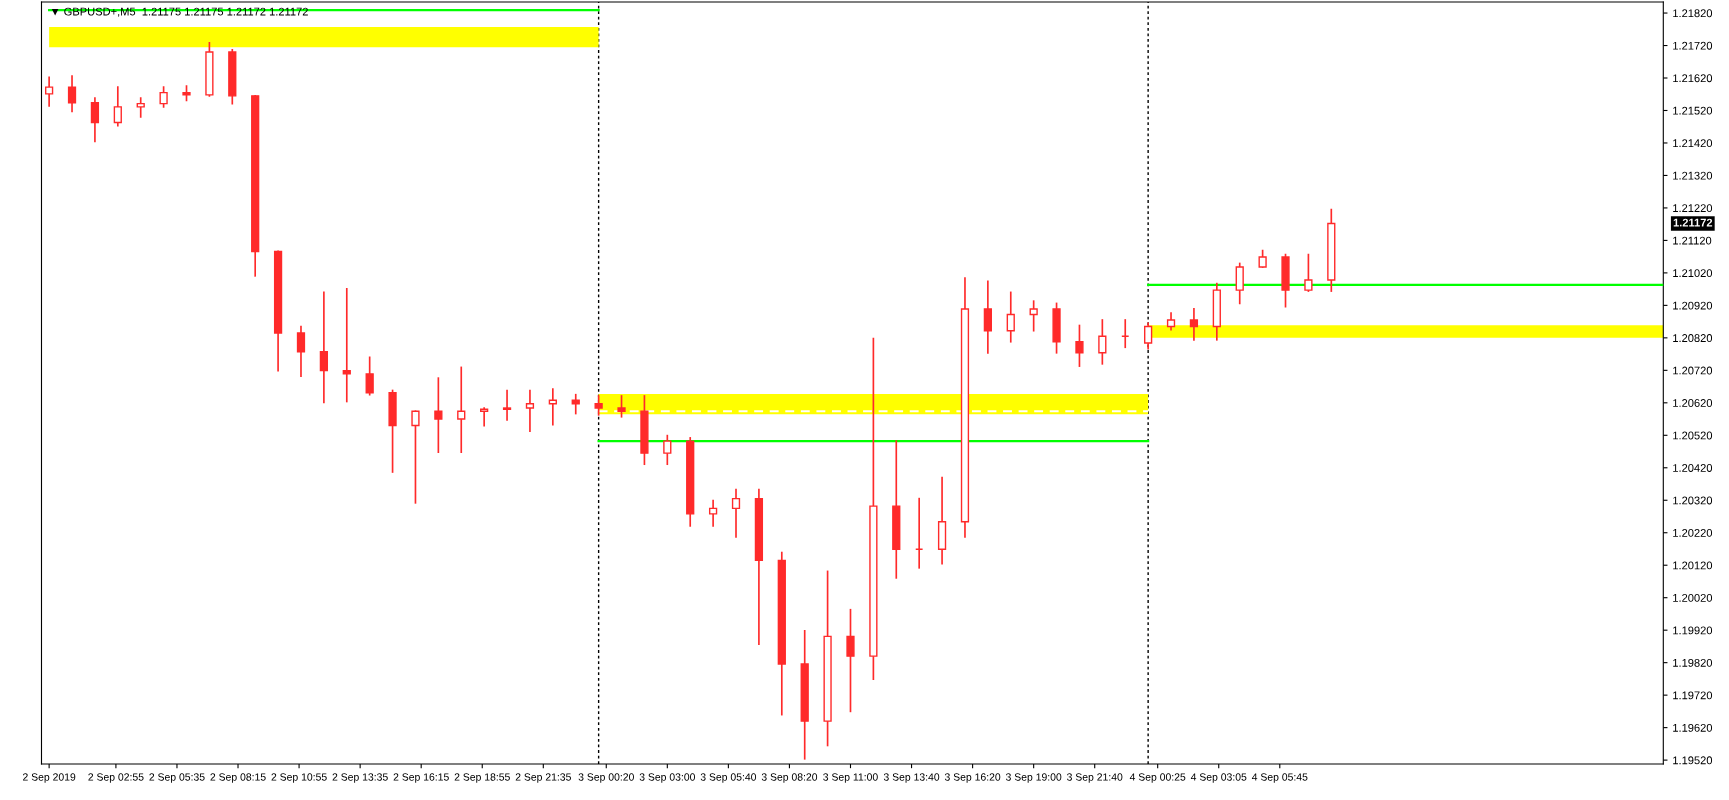 The height and width of the screenshot is (800, 1729). Describe the element at coordinates (49, 778) in the screenshot. I see `x-tick-label: 2 Sep 2019` at that location.